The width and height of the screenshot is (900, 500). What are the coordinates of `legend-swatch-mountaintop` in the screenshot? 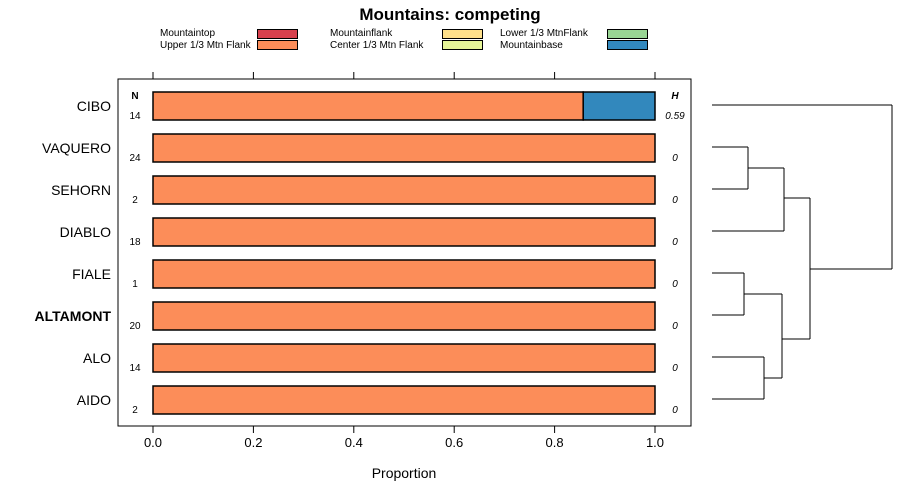 It's located at (277, 34).